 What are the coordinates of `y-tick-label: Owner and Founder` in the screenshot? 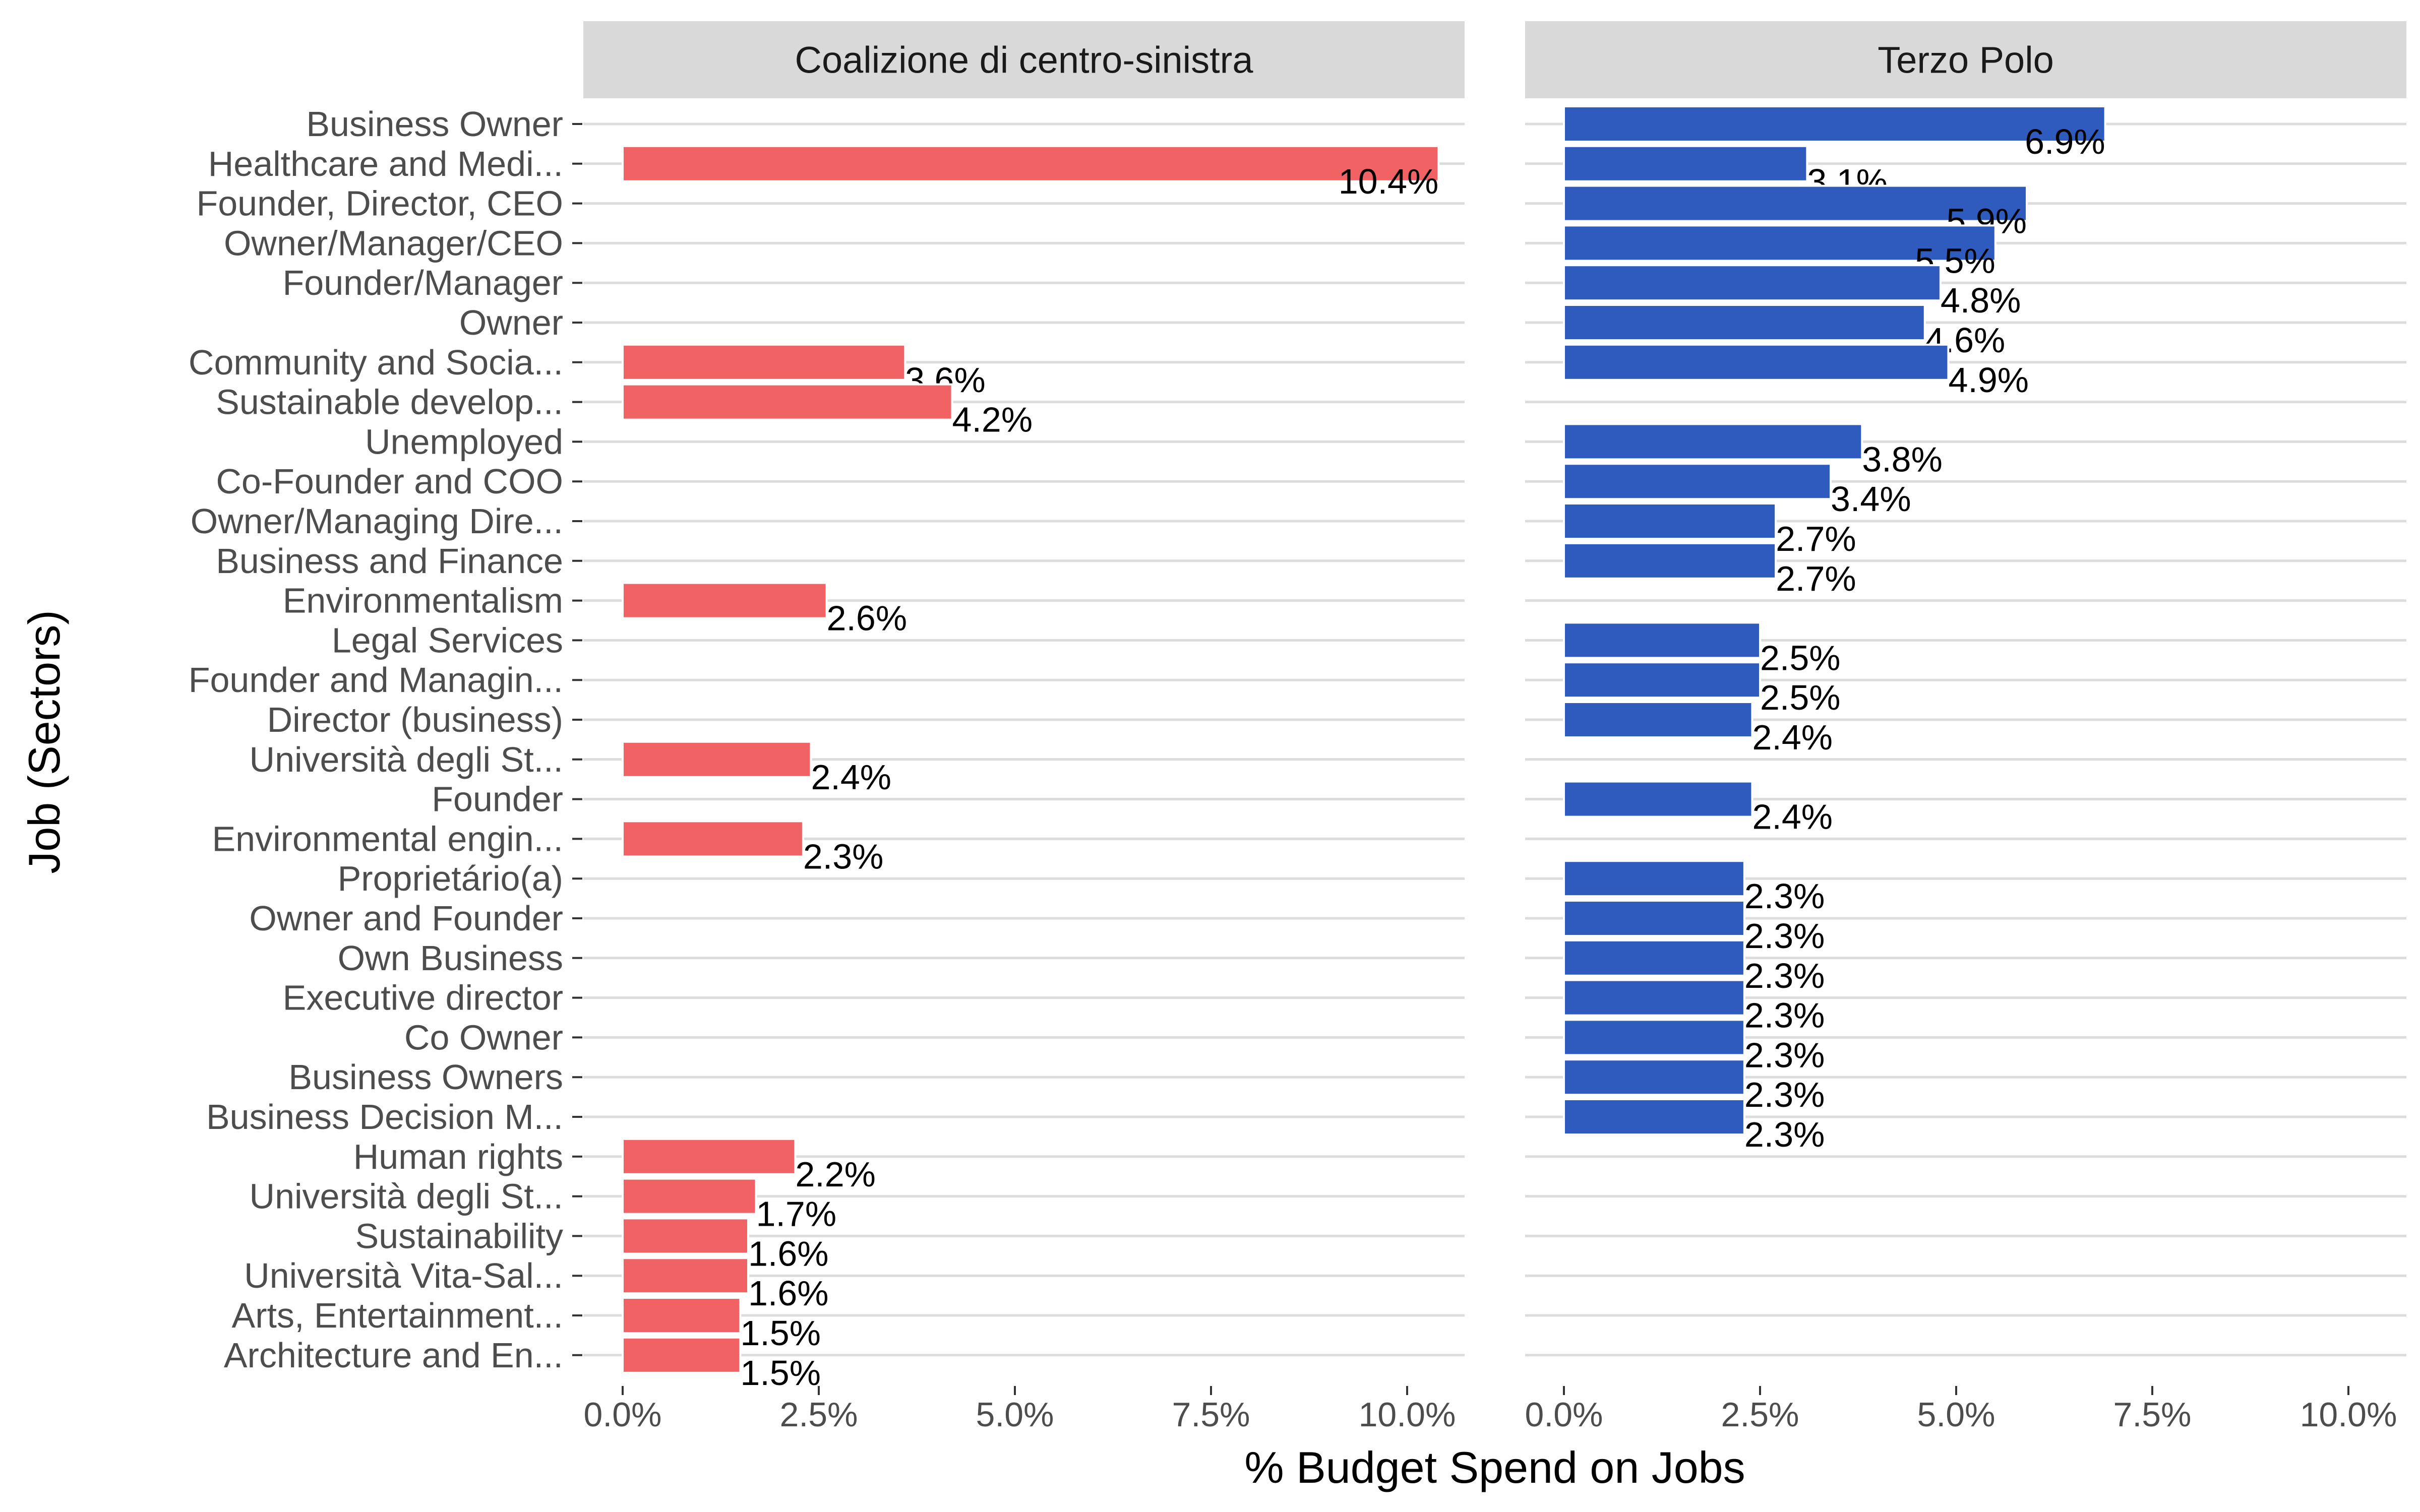 It's located at (406, 918).